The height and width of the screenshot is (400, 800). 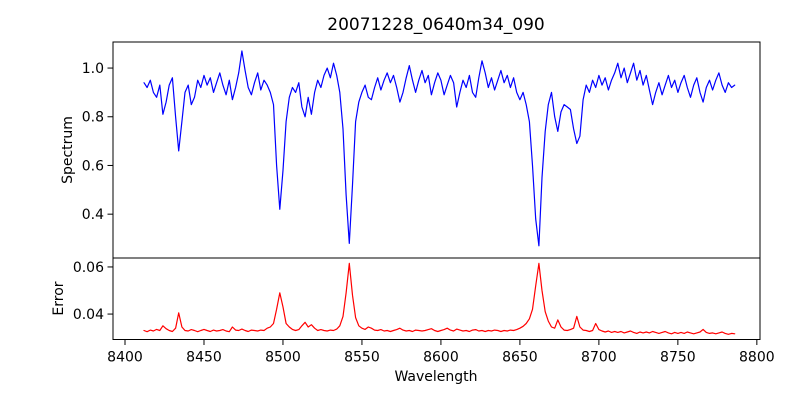 I want to click on error-line, so click(x=439, y=298).